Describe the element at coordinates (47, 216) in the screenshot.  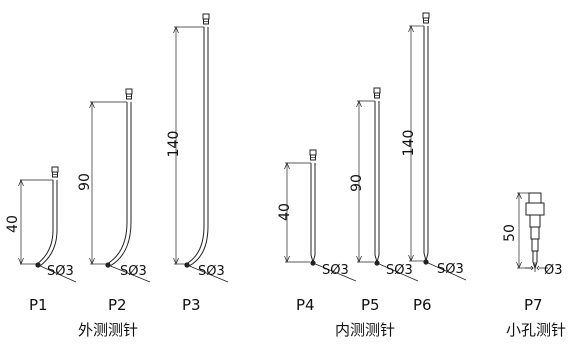
I see `probe-p1-shaft` at that location.